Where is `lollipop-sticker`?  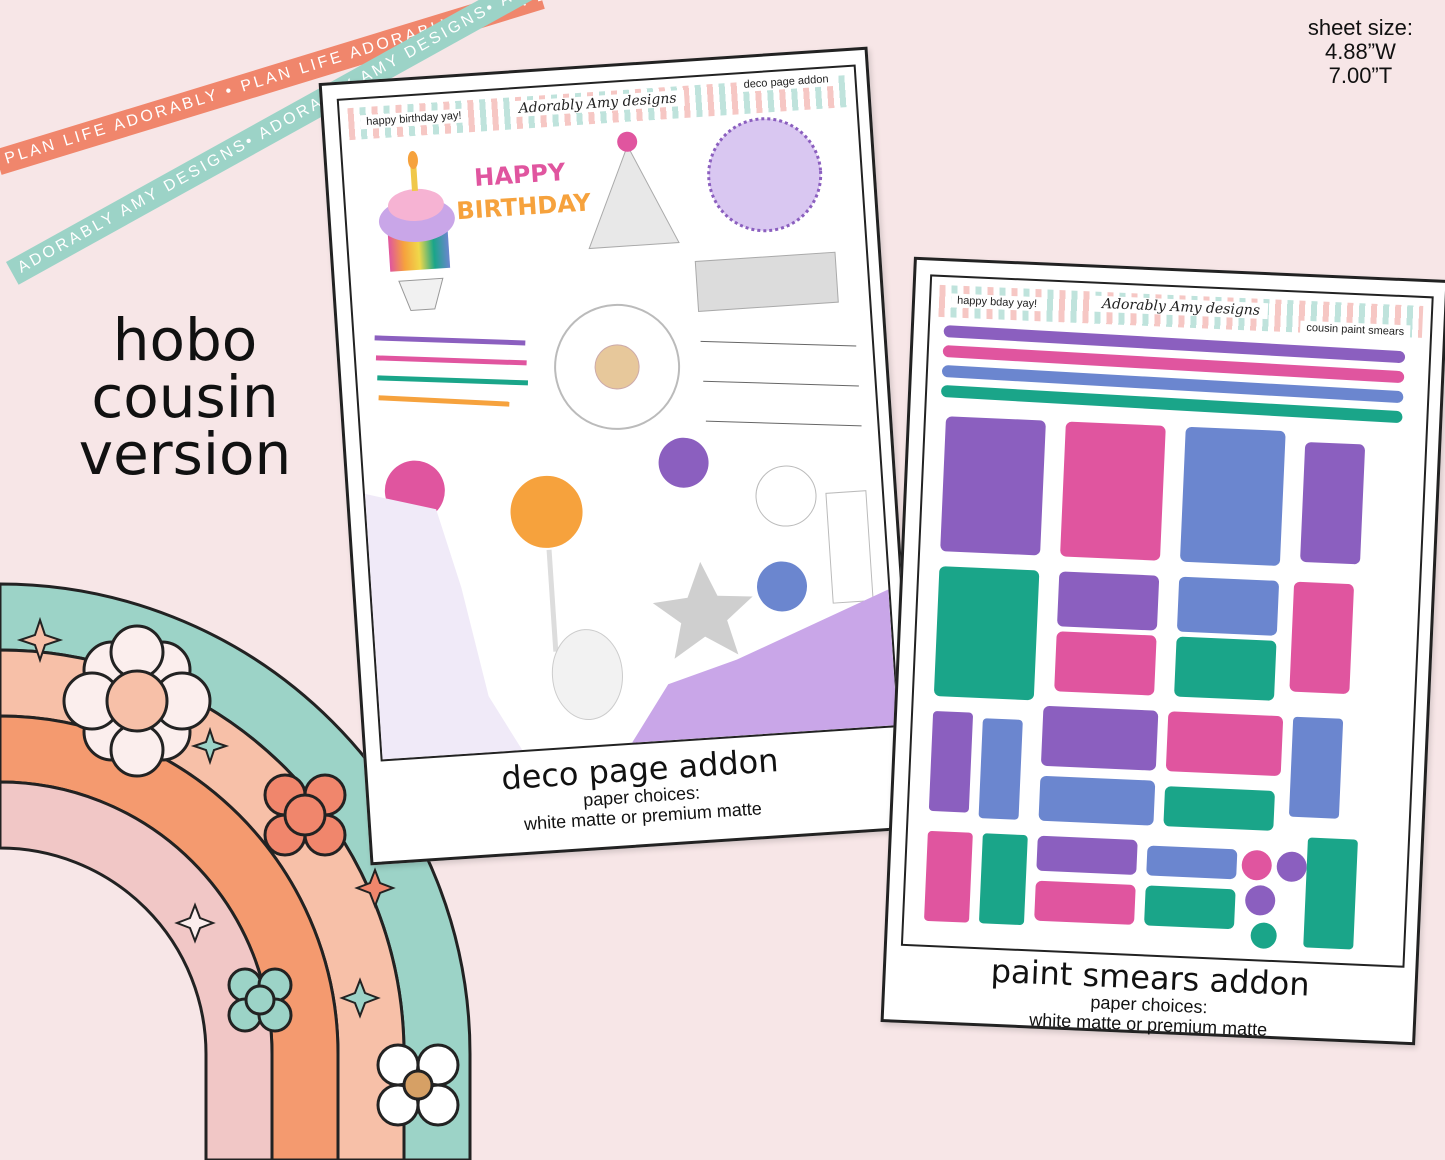
lollipop-sticker is located at coordinates (546, 511).